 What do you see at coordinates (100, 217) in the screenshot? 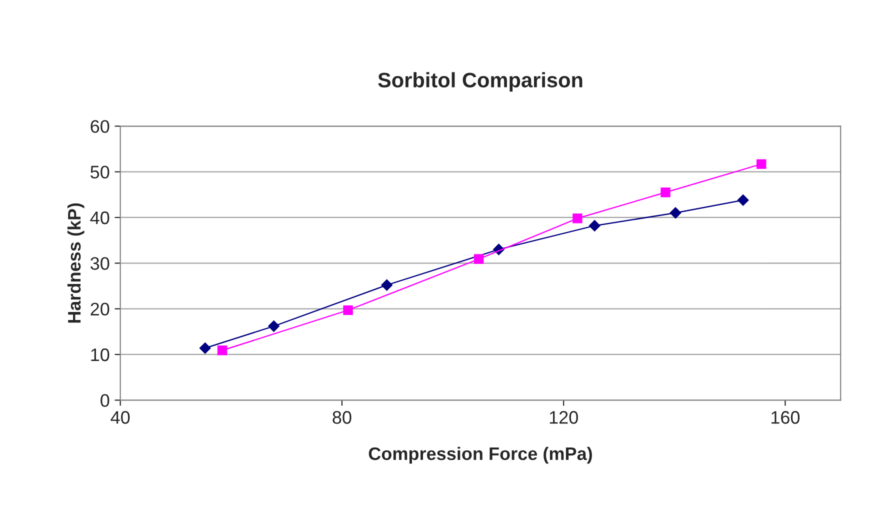
I see `y-tick-label: 40` at bounding box center [100, 217].